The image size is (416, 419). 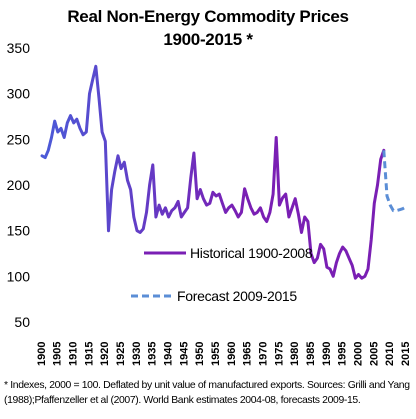 I want to click on chart-title-line2: 1900-2015 *, so click(x=208, y=39).